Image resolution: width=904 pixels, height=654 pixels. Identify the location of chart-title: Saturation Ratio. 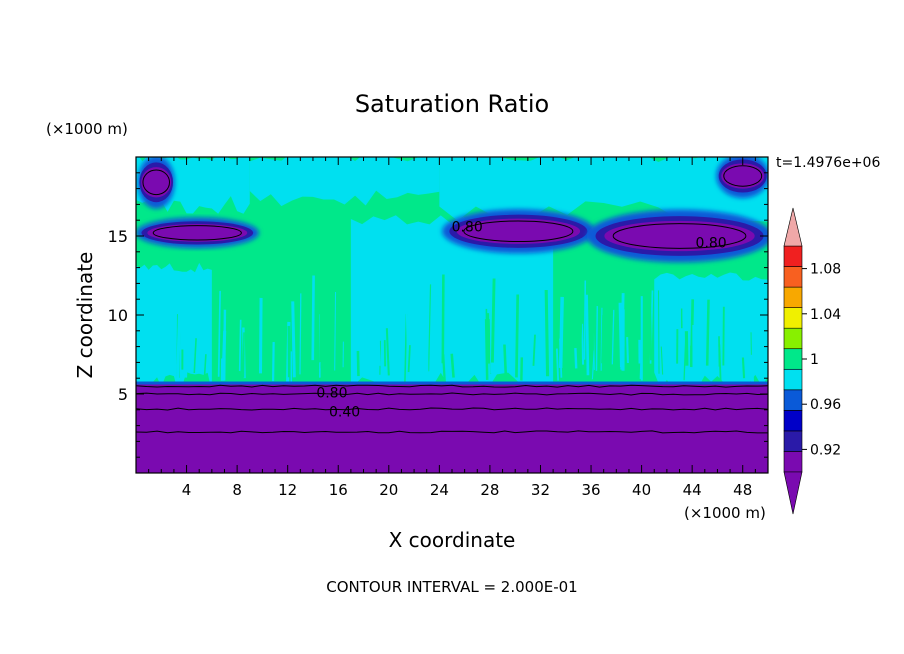
(452, 104).